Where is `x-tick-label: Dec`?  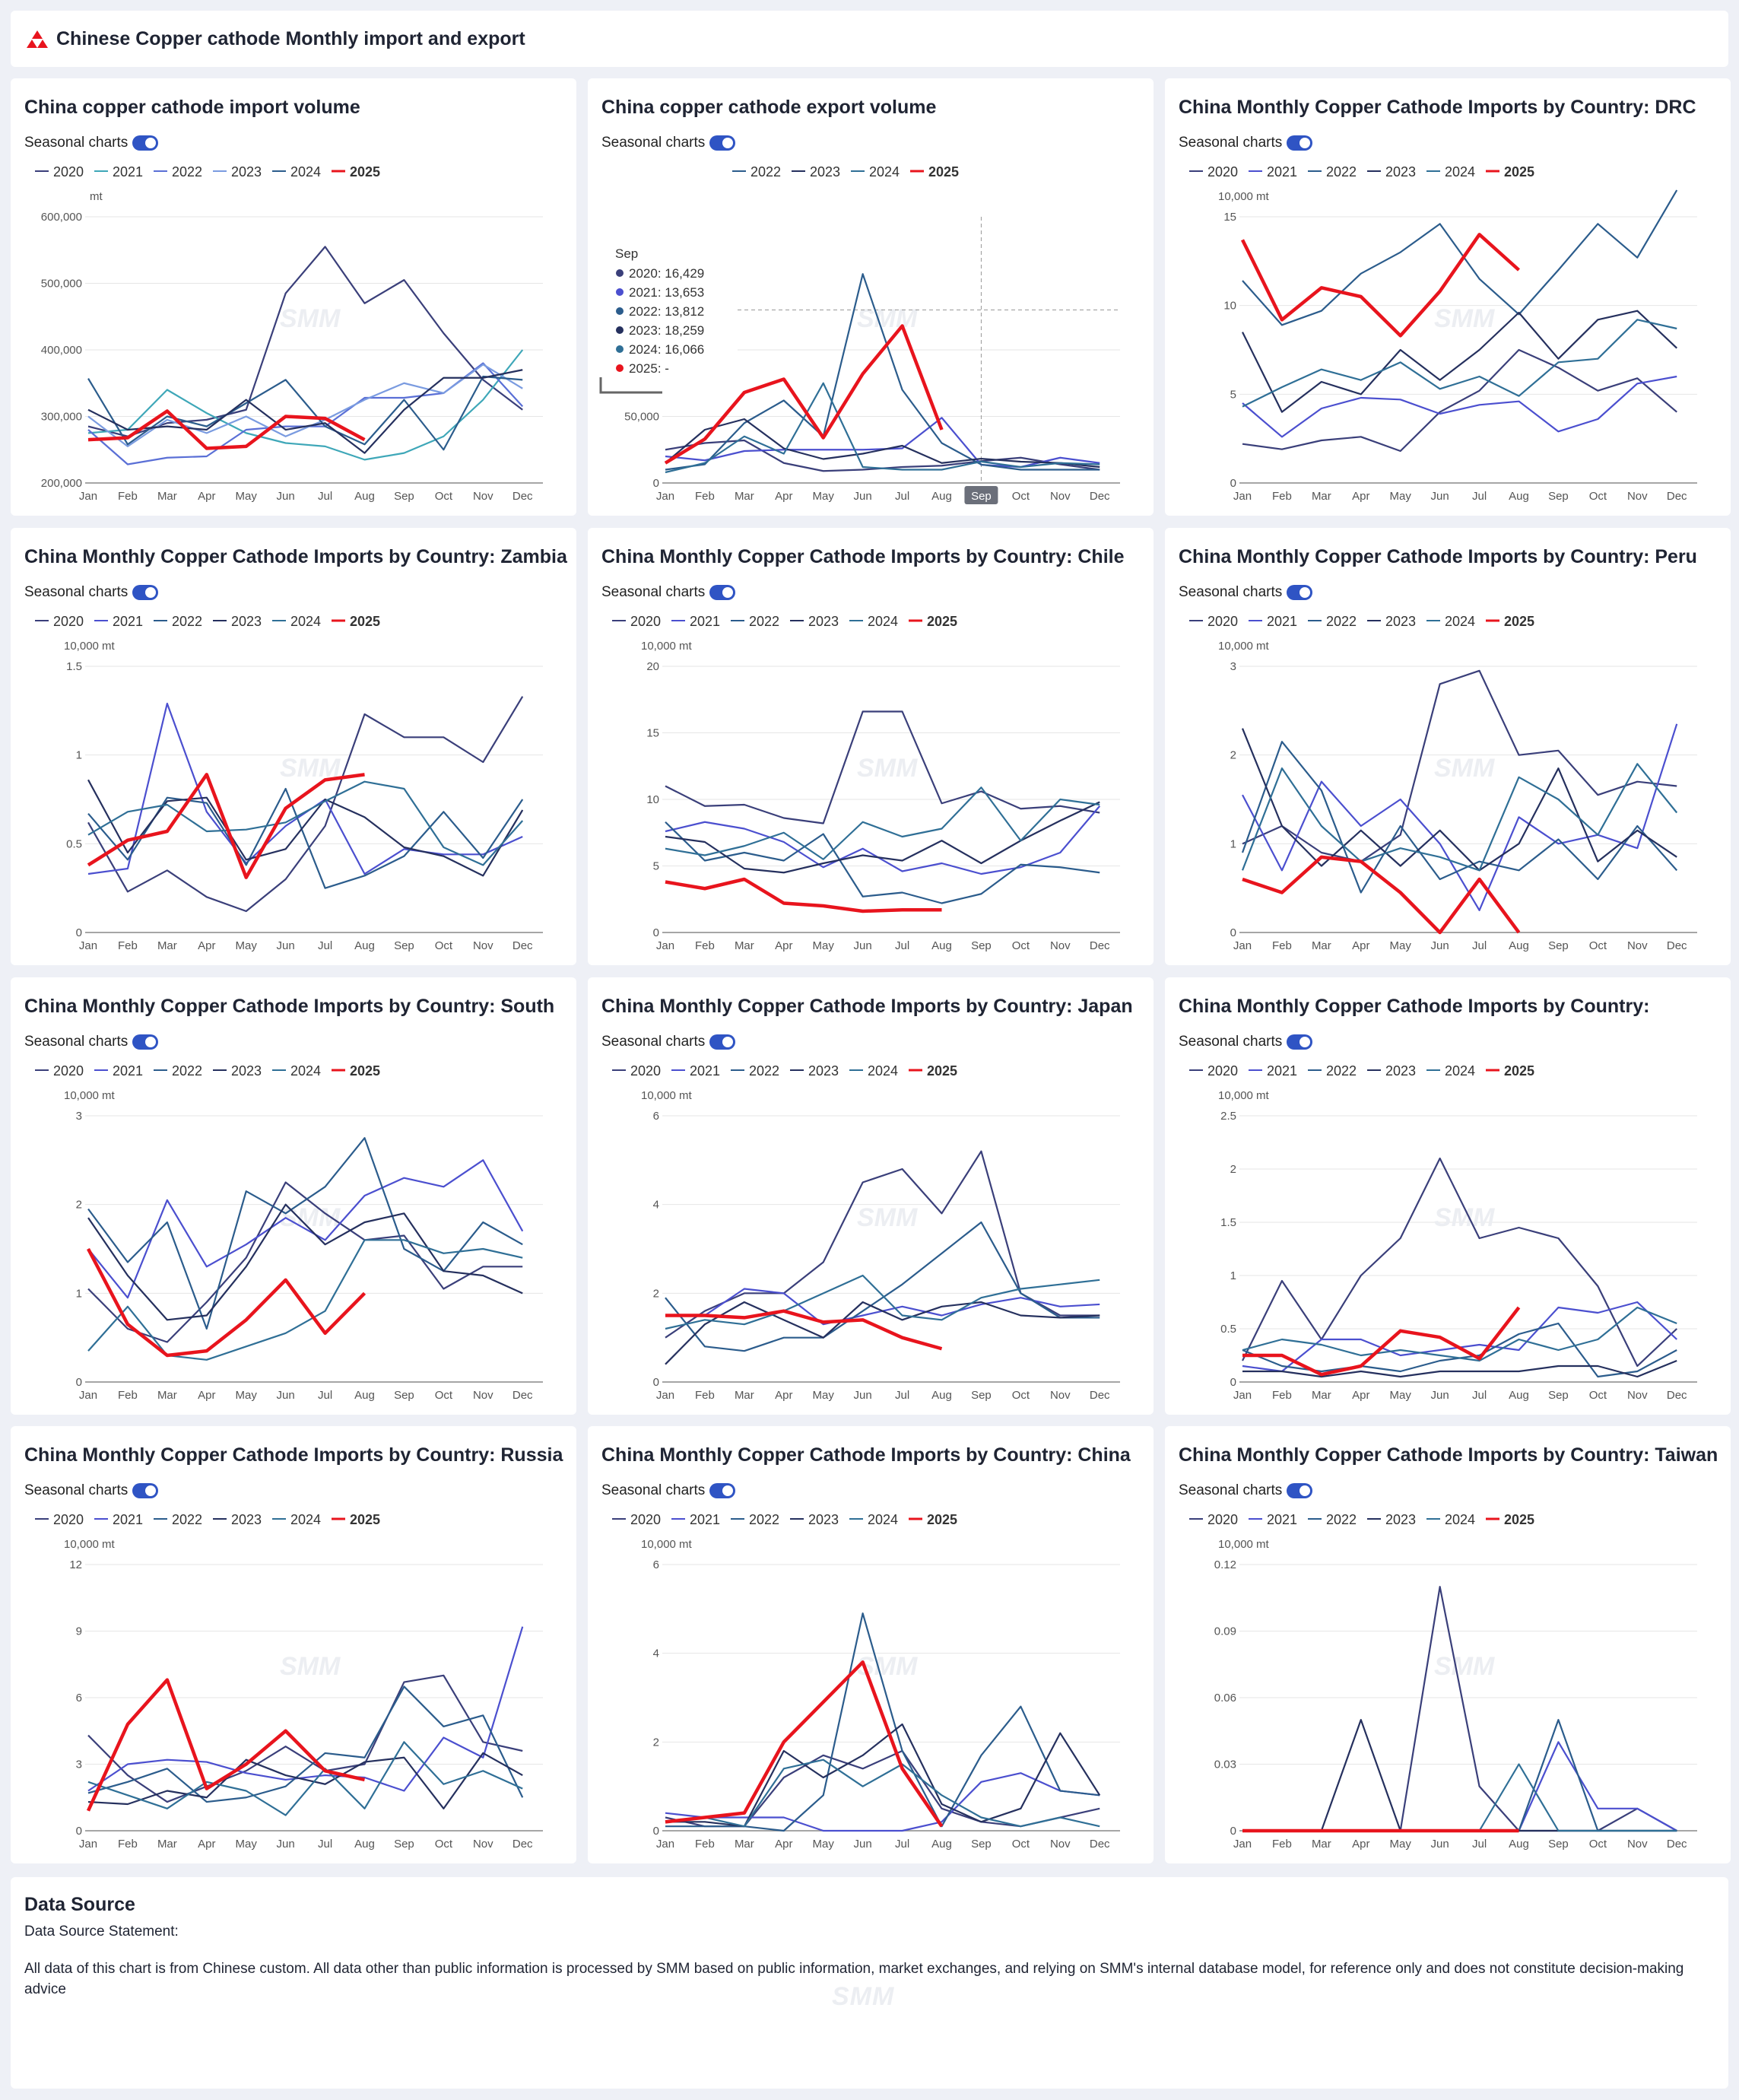
x-tick-label: Dec is located at coordinates (1677, 1395).